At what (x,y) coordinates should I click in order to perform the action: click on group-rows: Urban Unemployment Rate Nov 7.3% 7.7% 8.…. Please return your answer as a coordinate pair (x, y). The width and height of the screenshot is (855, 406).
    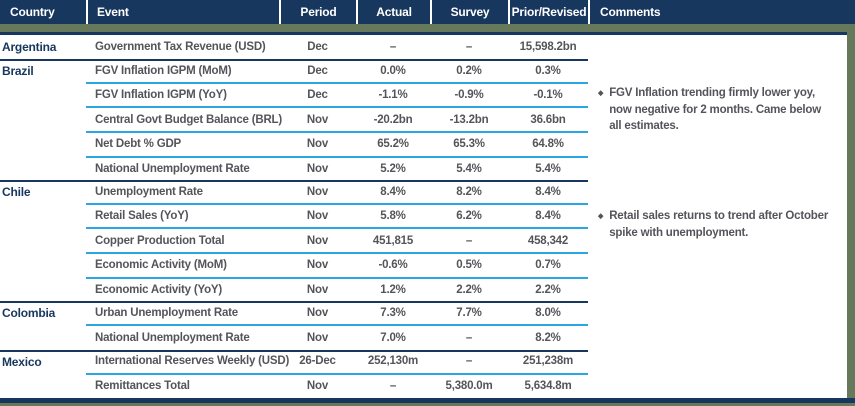
    Looking at the image, I should click on (337, 325).